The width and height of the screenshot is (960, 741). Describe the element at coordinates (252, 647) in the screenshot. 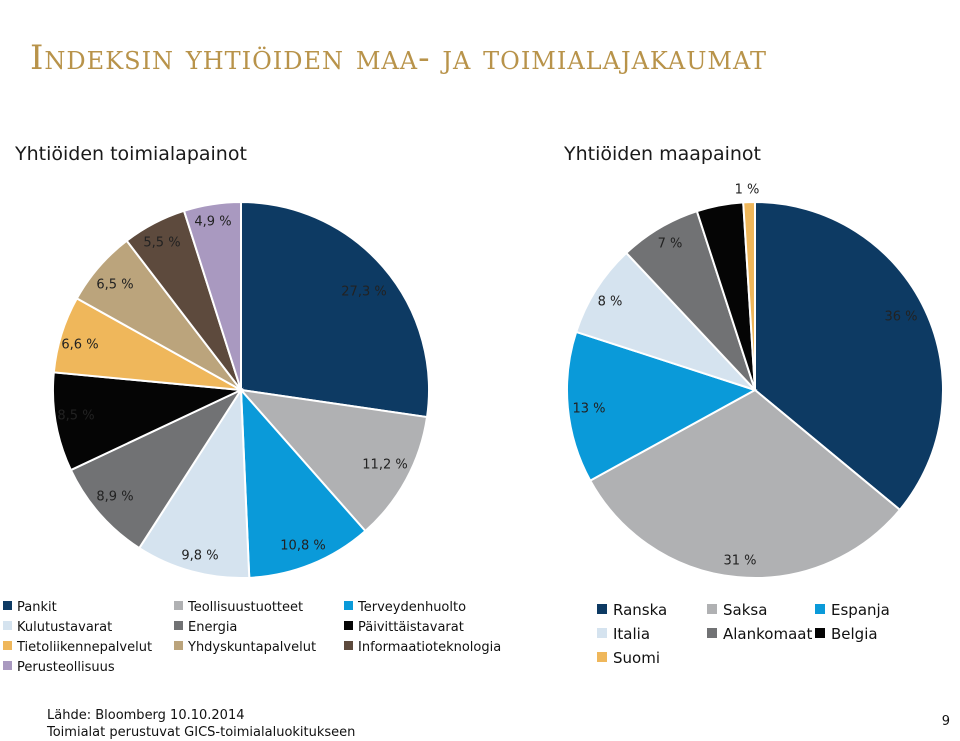

I see `legend-label: Yhdyskuntapalvelut` at that location.